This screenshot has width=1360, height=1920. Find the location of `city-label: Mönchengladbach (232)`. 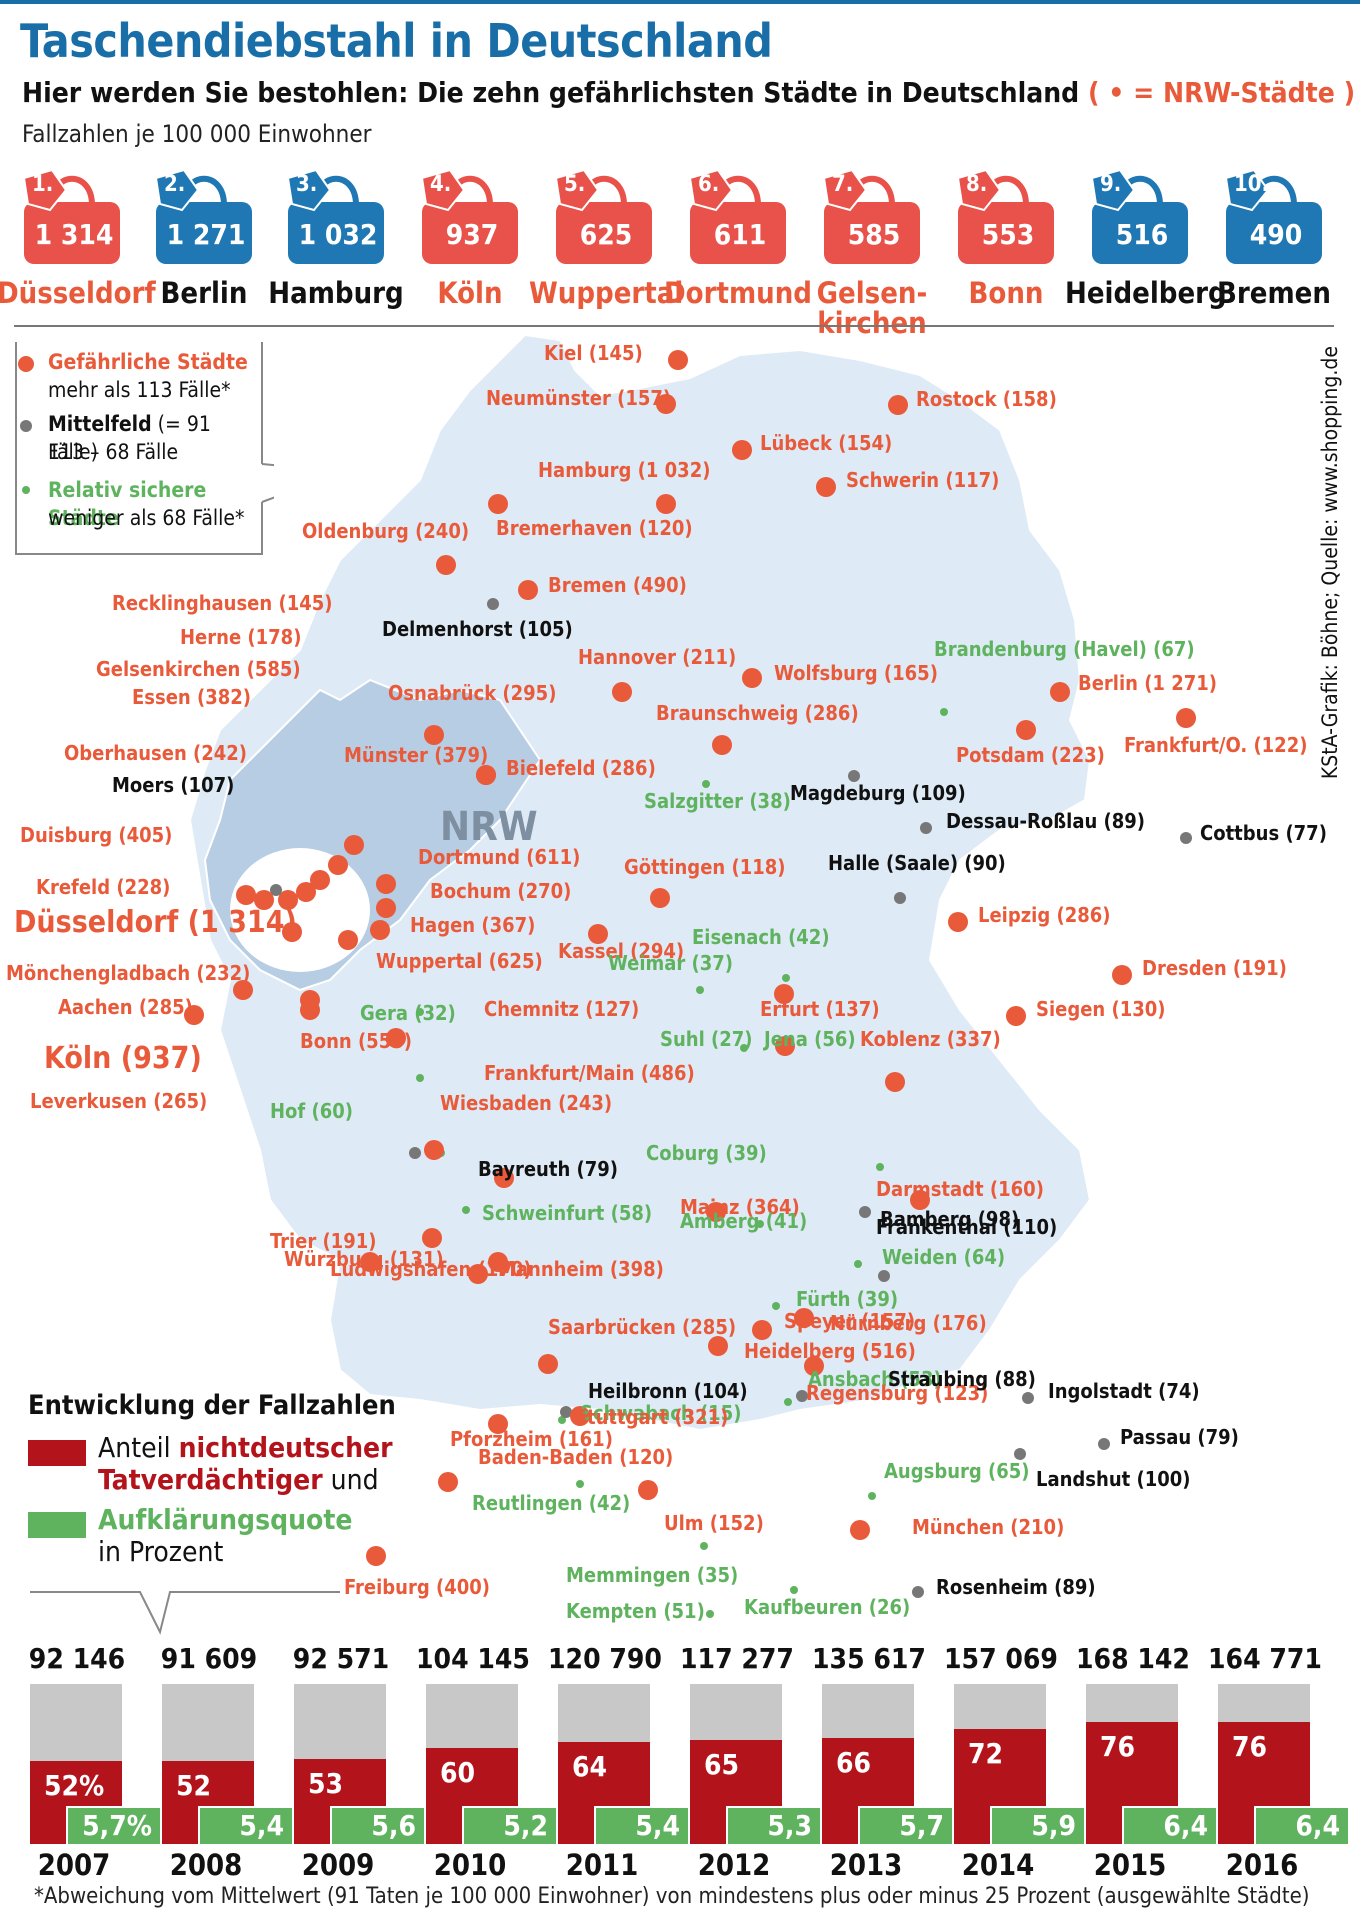

city-label: Mönchengladbach (232) is located at coordinates (128, 973).